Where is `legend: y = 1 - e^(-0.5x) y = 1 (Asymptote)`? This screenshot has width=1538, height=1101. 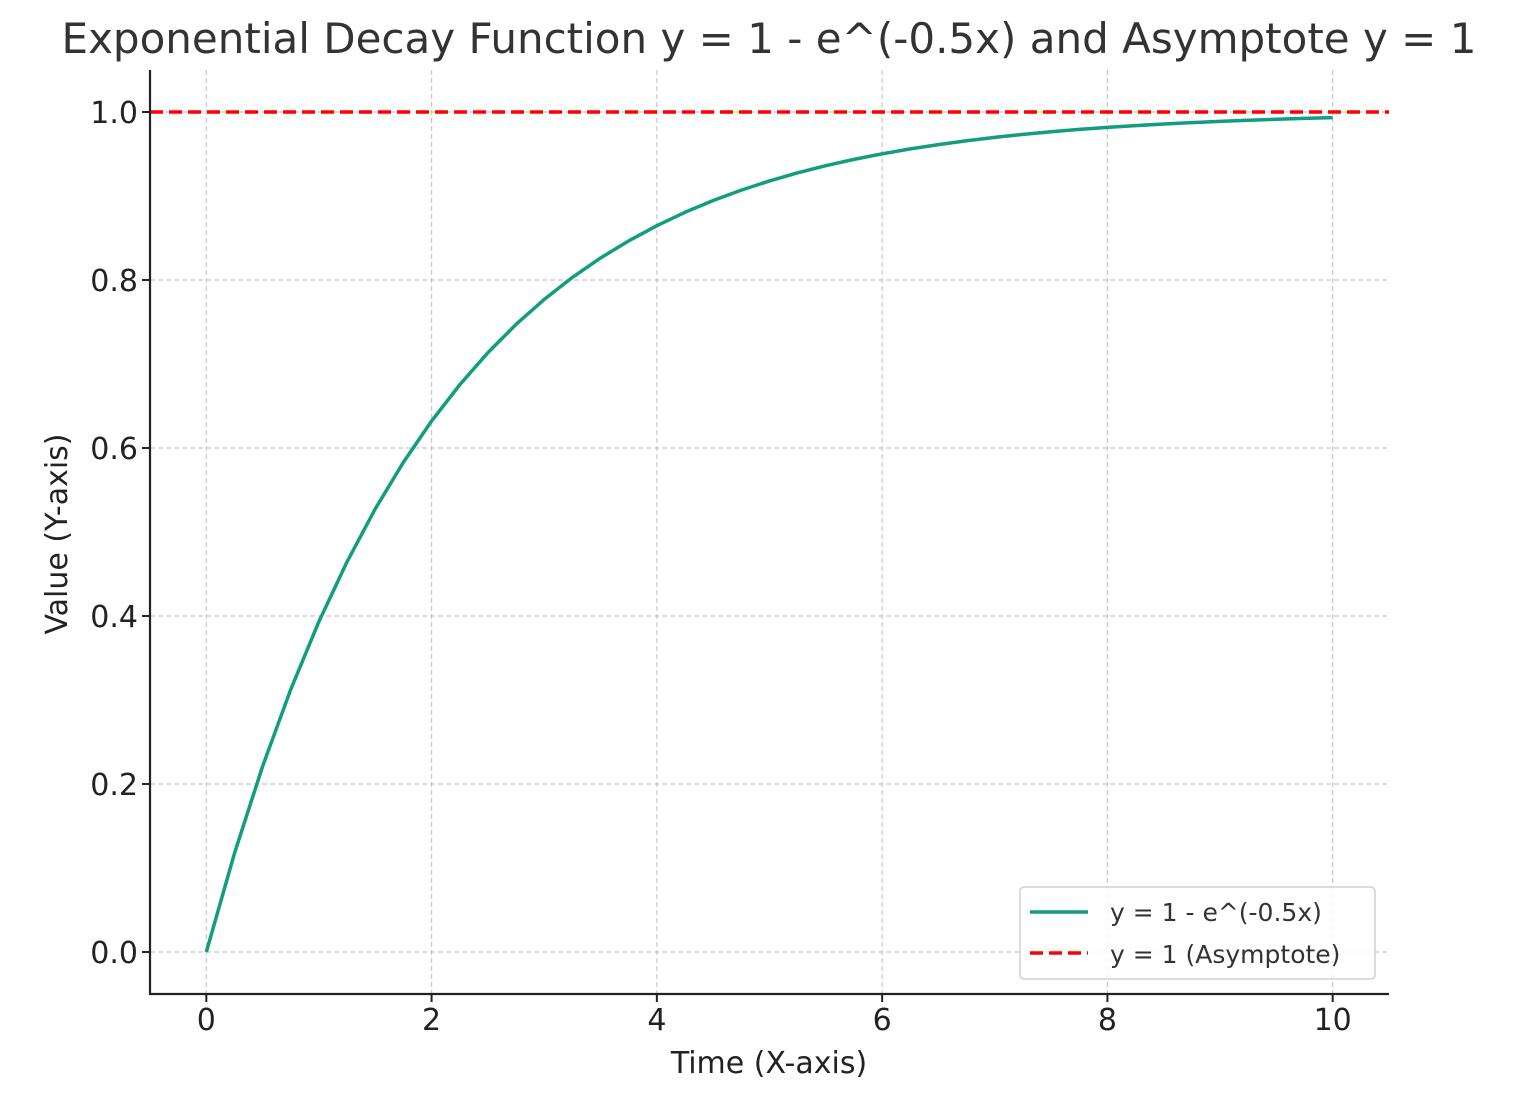
legend: y = 1 - e^(-0.5x) y = 1 (Asymptote) is located at coordinates (1197, 933).